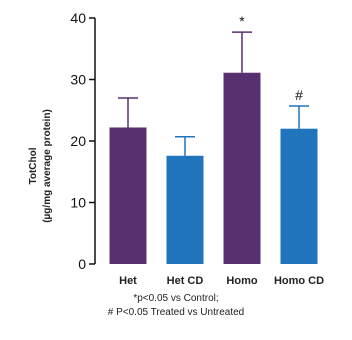 This screenshot has height=340, width=352. Describe the element at coordinates (128, 195) in the screenshot. I see `bar-het` at that location.